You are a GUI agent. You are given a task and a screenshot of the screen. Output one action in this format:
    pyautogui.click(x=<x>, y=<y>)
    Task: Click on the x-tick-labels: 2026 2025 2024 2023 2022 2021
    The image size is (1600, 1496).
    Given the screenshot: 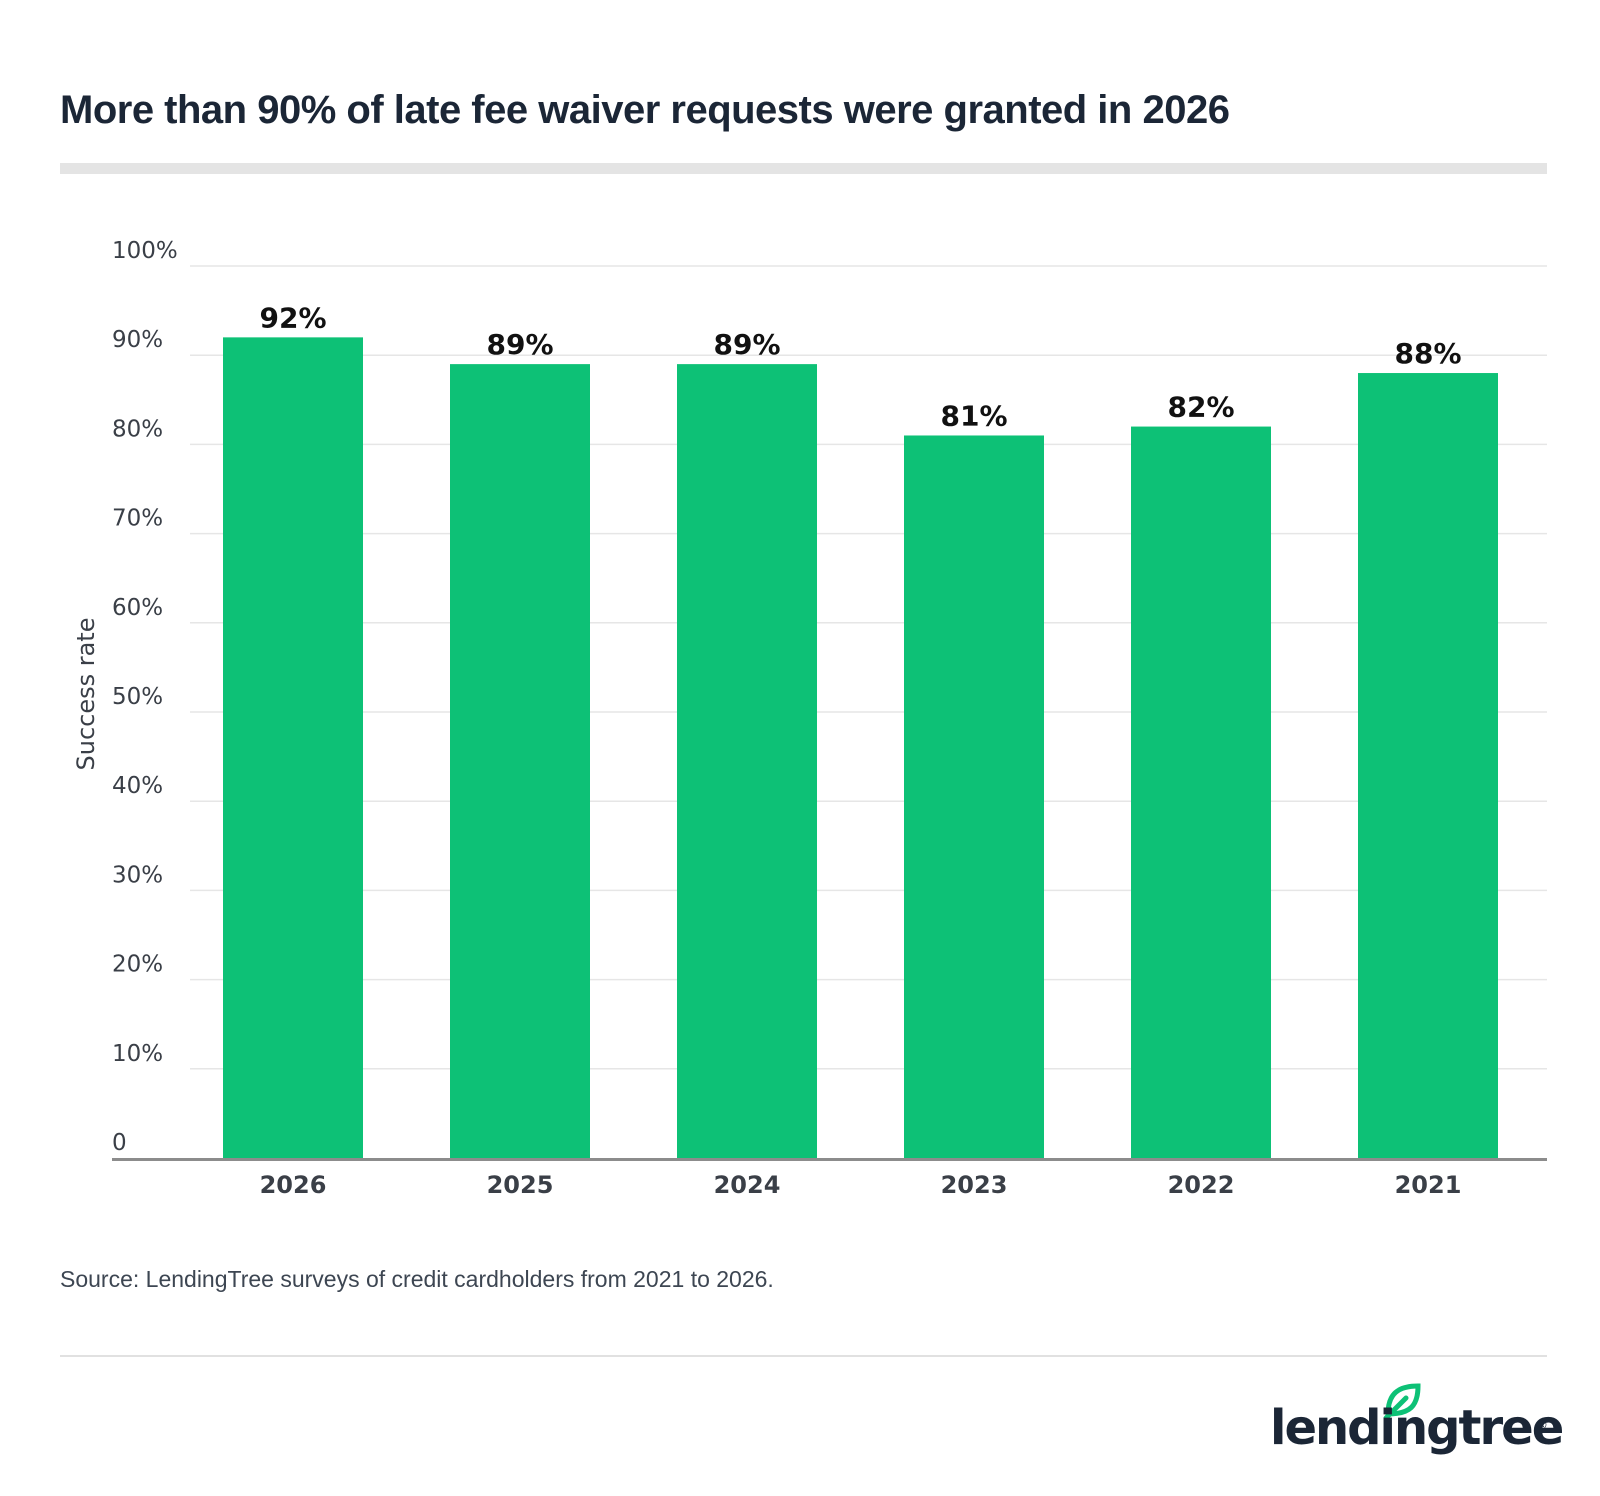 What is the action you would take?
    pyautogui.click(x=861, y=1185)
    